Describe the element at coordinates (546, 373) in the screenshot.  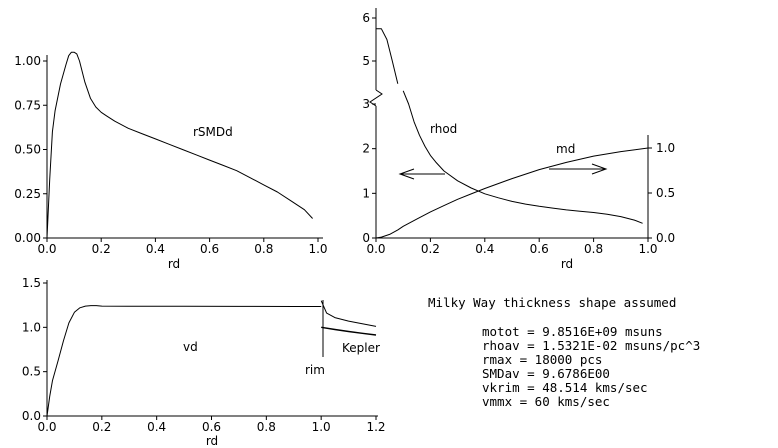
I see `info-line-smdav: SMDav = 9.6786E00` at that location.